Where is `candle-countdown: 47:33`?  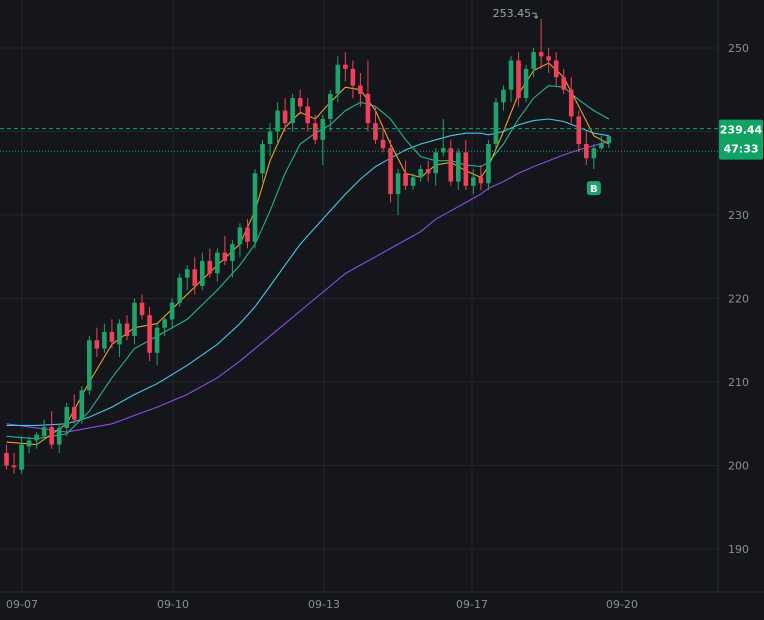
candle-countdown: 47:33 is located at coordinates (740, 149).